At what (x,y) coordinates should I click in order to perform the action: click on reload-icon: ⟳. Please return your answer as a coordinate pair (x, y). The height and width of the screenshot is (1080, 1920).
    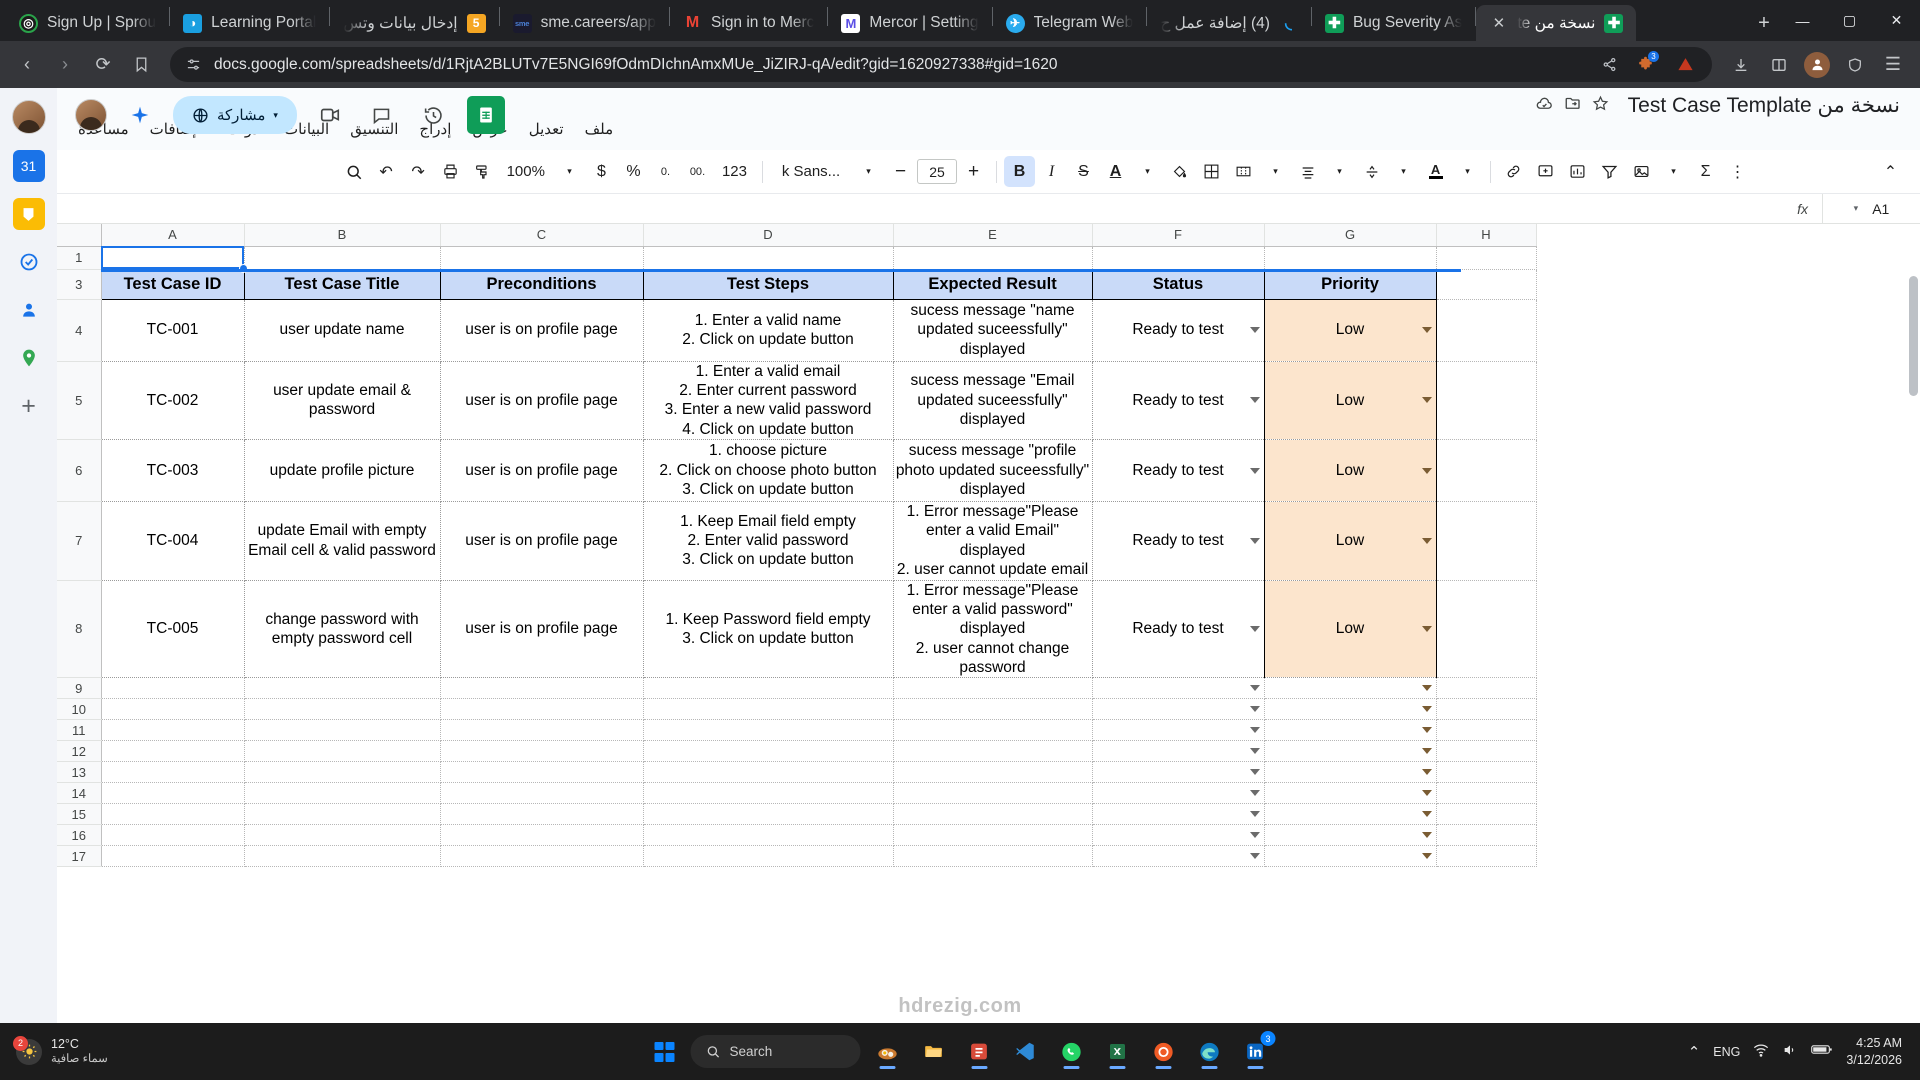
    Looking at the image, I should click on (103, 64).